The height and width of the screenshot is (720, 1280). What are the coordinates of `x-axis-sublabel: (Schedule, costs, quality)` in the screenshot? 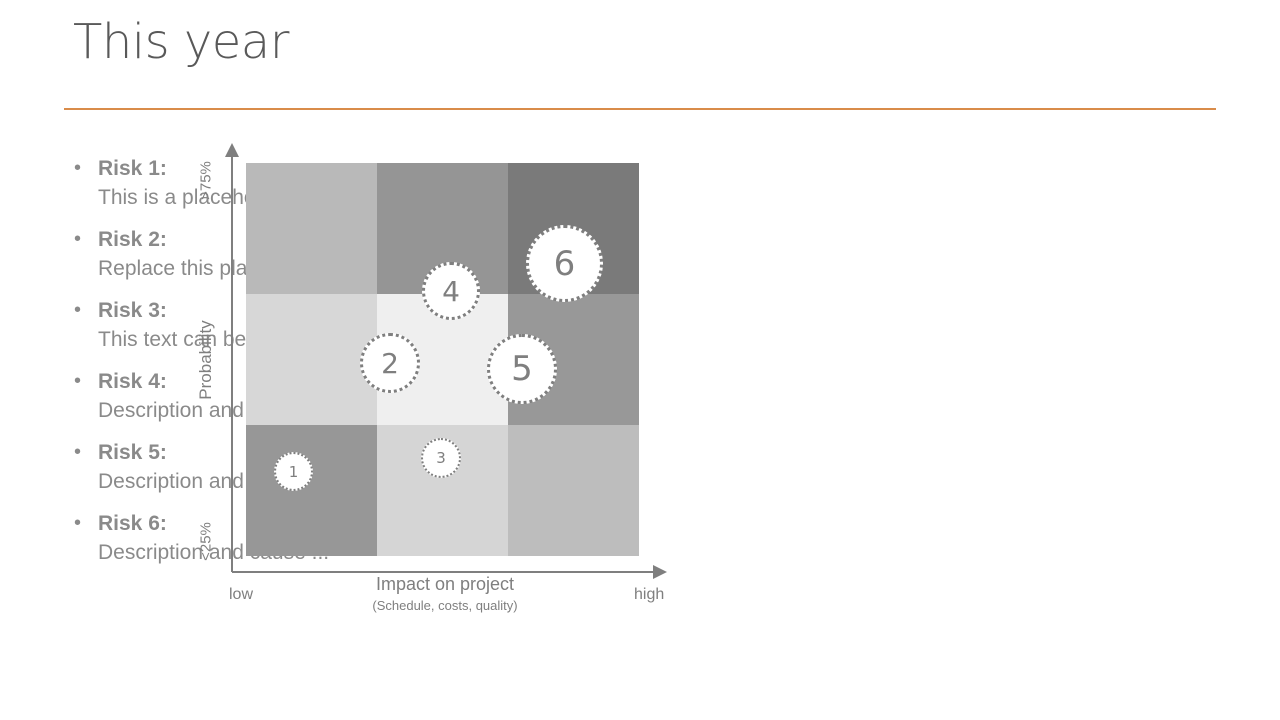 It's located at (445, 605).